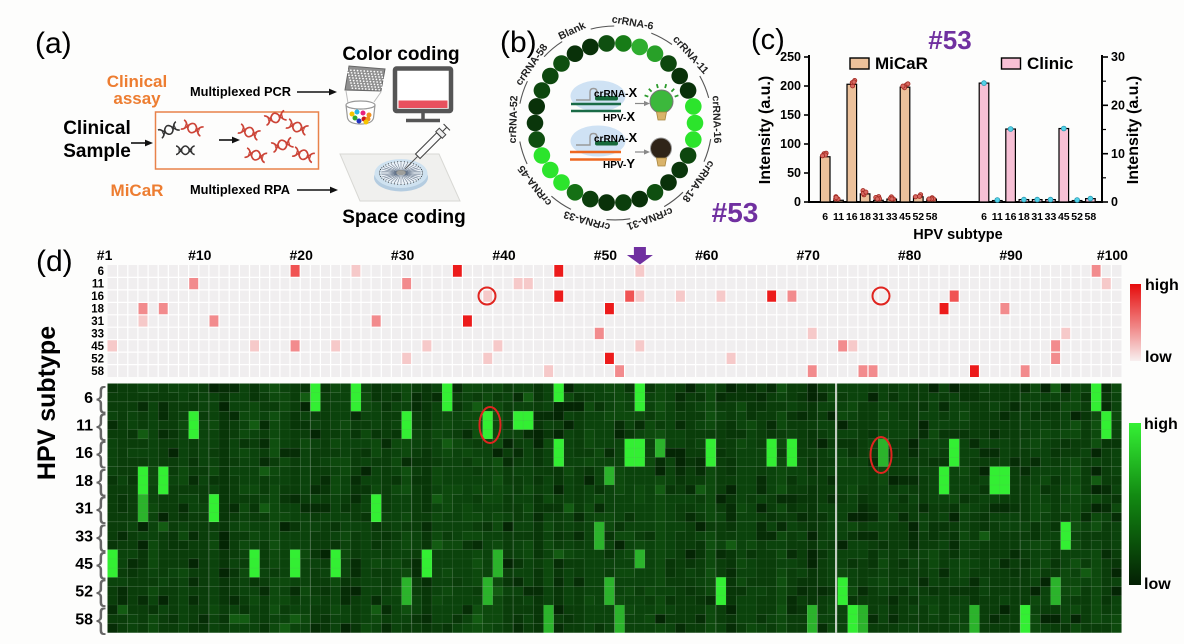 The width and height of the screenshot is (1184, 644). Describe the element at coordinates (1112, 255) in the screenshot. I see `svg-text: #100` at that location.